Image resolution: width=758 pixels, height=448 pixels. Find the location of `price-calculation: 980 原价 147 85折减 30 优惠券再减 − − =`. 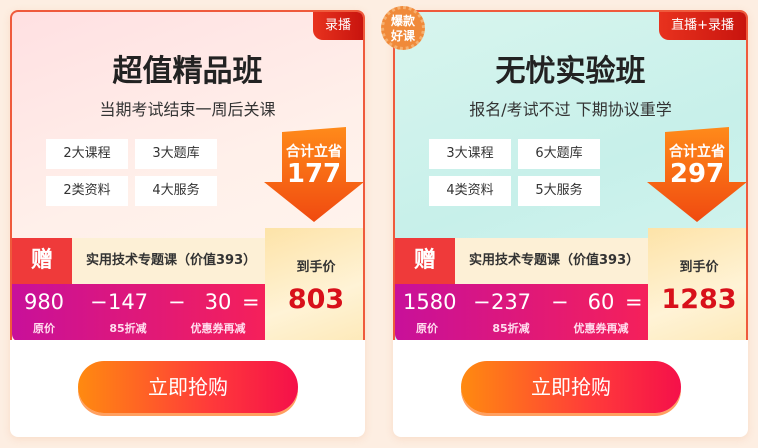

price-calculation: 980 原价 147 85折减 30 优惠券再减 − − = is located at coordinates (138, 312).